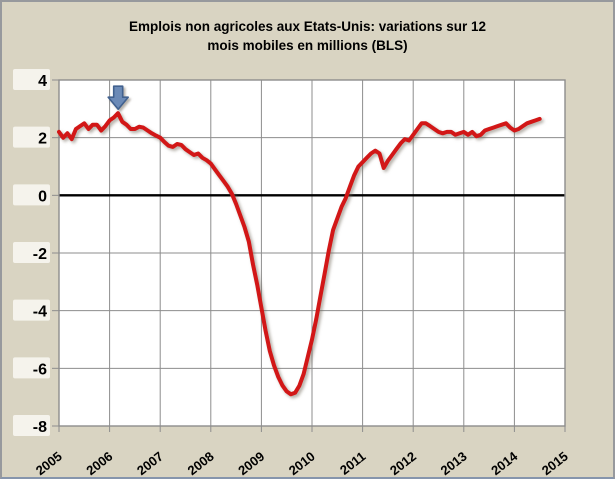 The image size is (615, 479). I want to click on x-axis-label: 2009, so click(251, 464).